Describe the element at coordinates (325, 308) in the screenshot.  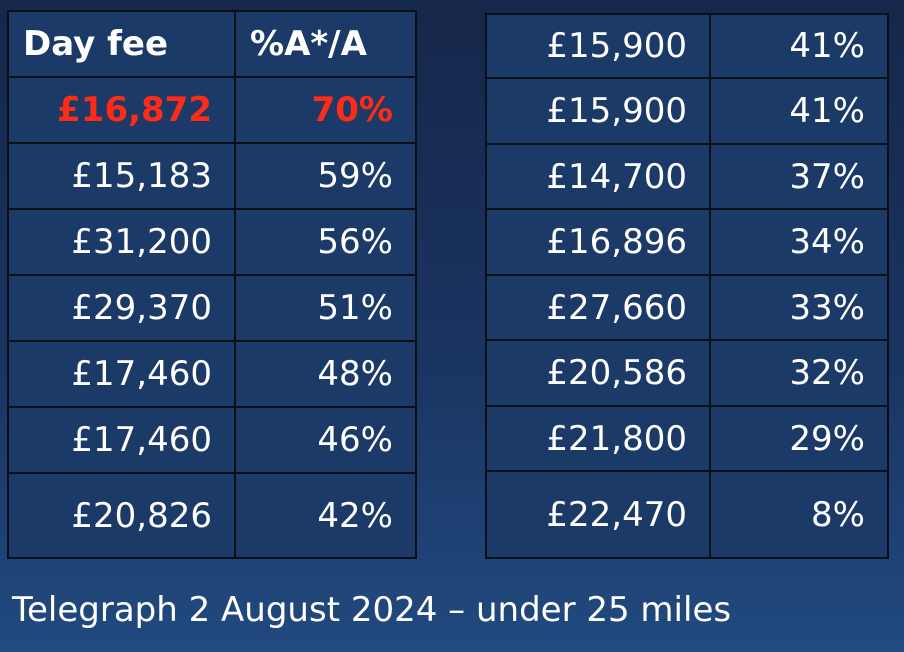
I see `cell: 51%` at that location.